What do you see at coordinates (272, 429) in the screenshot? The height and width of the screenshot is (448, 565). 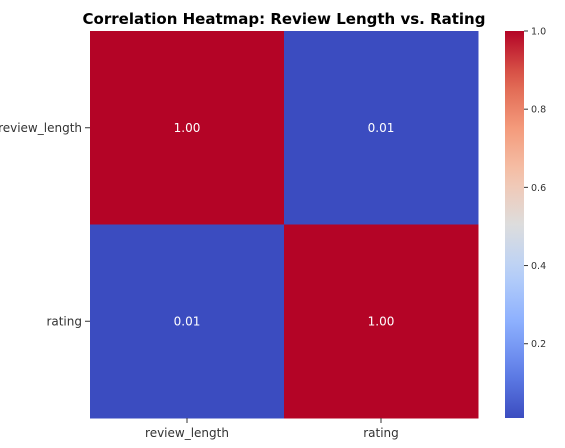 I see `column-tick-labels: review_length rating` at bounding box center [272, 429].